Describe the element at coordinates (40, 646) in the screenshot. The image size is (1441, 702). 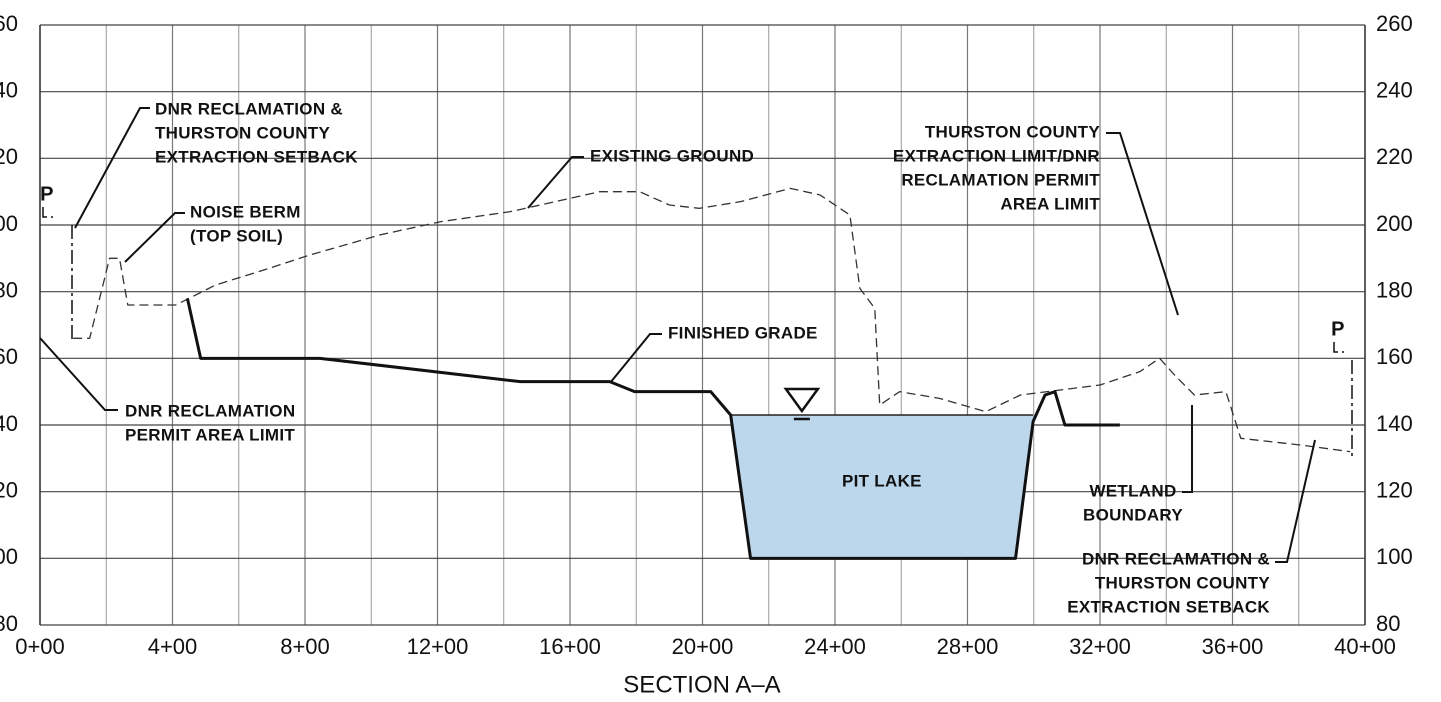
I see `x-tick-label: 0+00` at that location.